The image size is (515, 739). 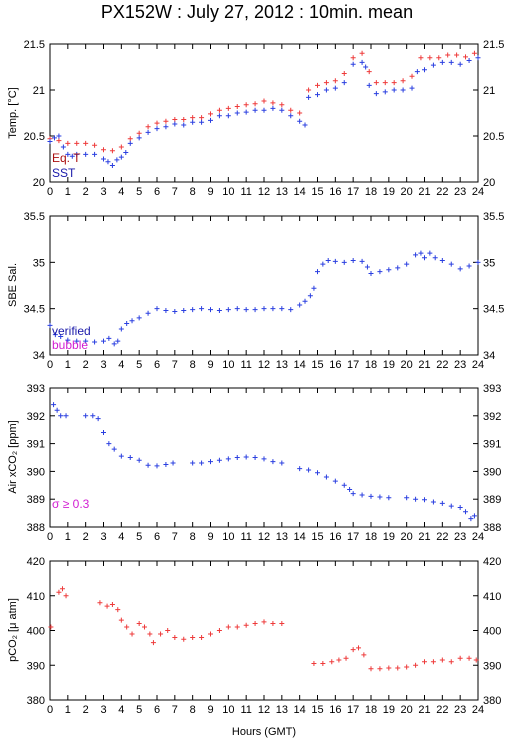 What do you see at coordinates (300, 710) in the screenshot?
I see `x-tick-label: 14` at bounding box center [300, 710].